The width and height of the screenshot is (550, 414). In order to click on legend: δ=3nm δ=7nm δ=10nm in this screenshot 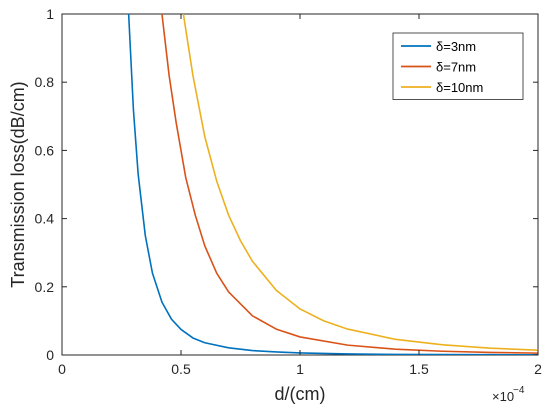, I will do `click(458, 66)`.